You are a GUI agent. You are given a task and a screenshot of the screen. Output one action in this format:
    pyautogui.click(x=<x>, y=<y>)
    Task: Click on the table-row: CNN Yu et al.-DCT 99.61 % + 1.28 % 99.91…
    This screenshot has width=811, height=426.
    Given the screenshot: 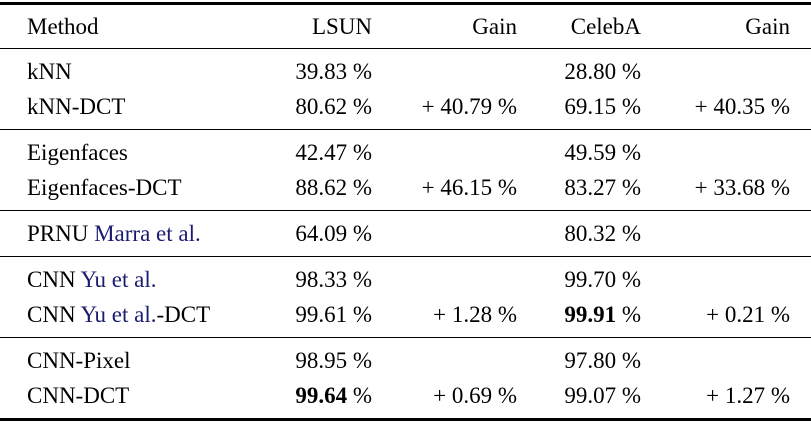 What is the action you would take?
    pyautogui.click(x=405, y=317)
    